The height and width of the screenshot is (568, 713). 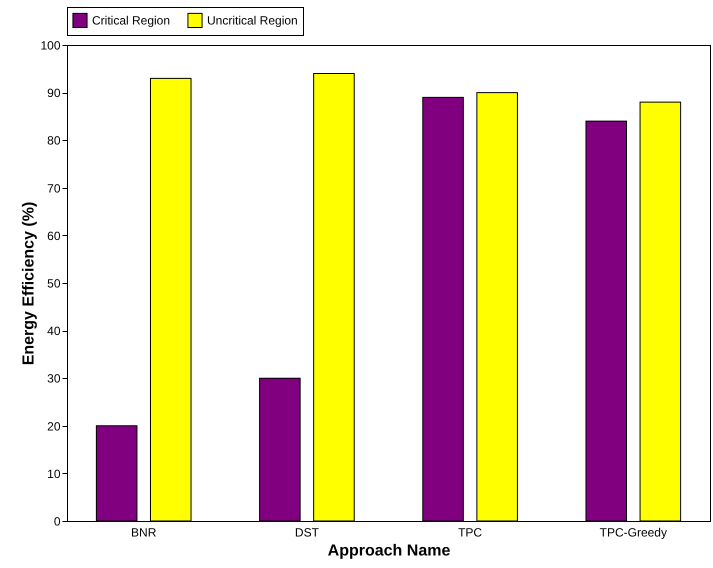 I want to click on x-axis-title: Approach Name, so click(x=389, y=551).